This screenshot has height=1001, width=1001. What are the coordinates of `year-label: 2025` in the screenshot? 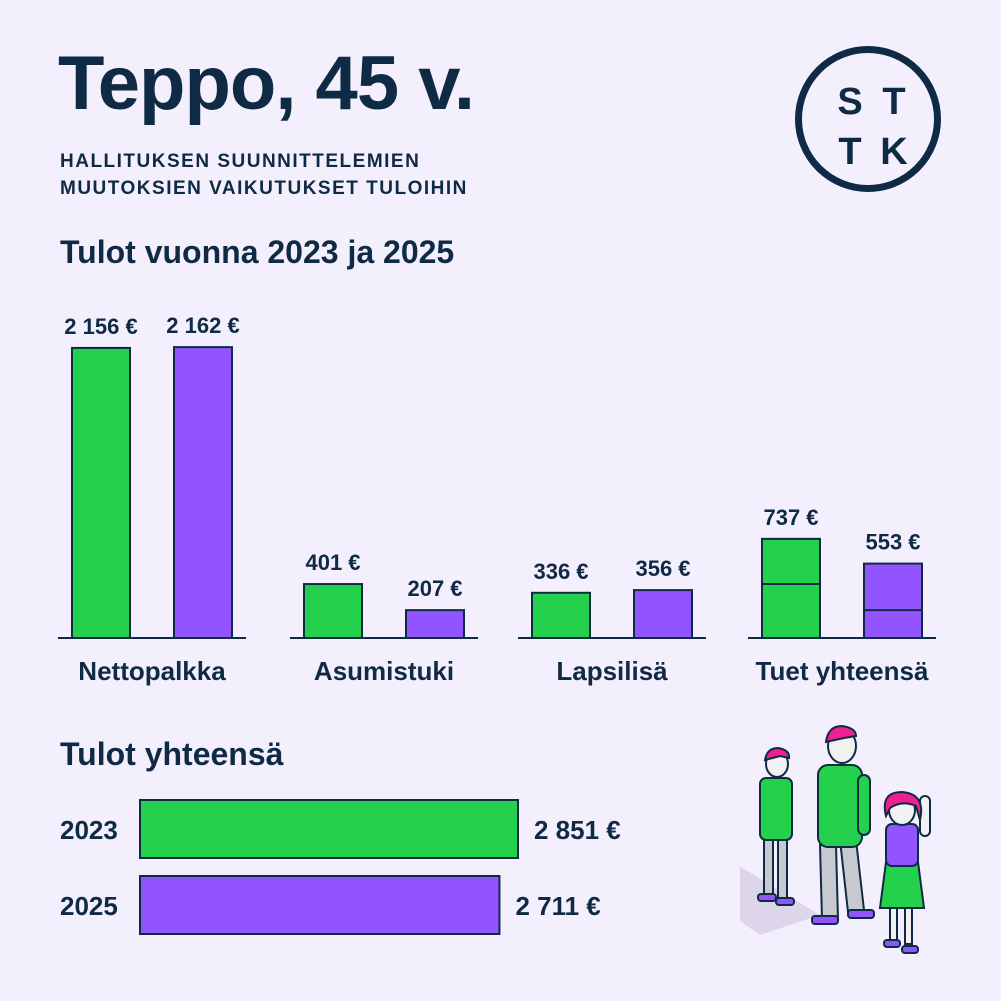 It's located at (89, 906).